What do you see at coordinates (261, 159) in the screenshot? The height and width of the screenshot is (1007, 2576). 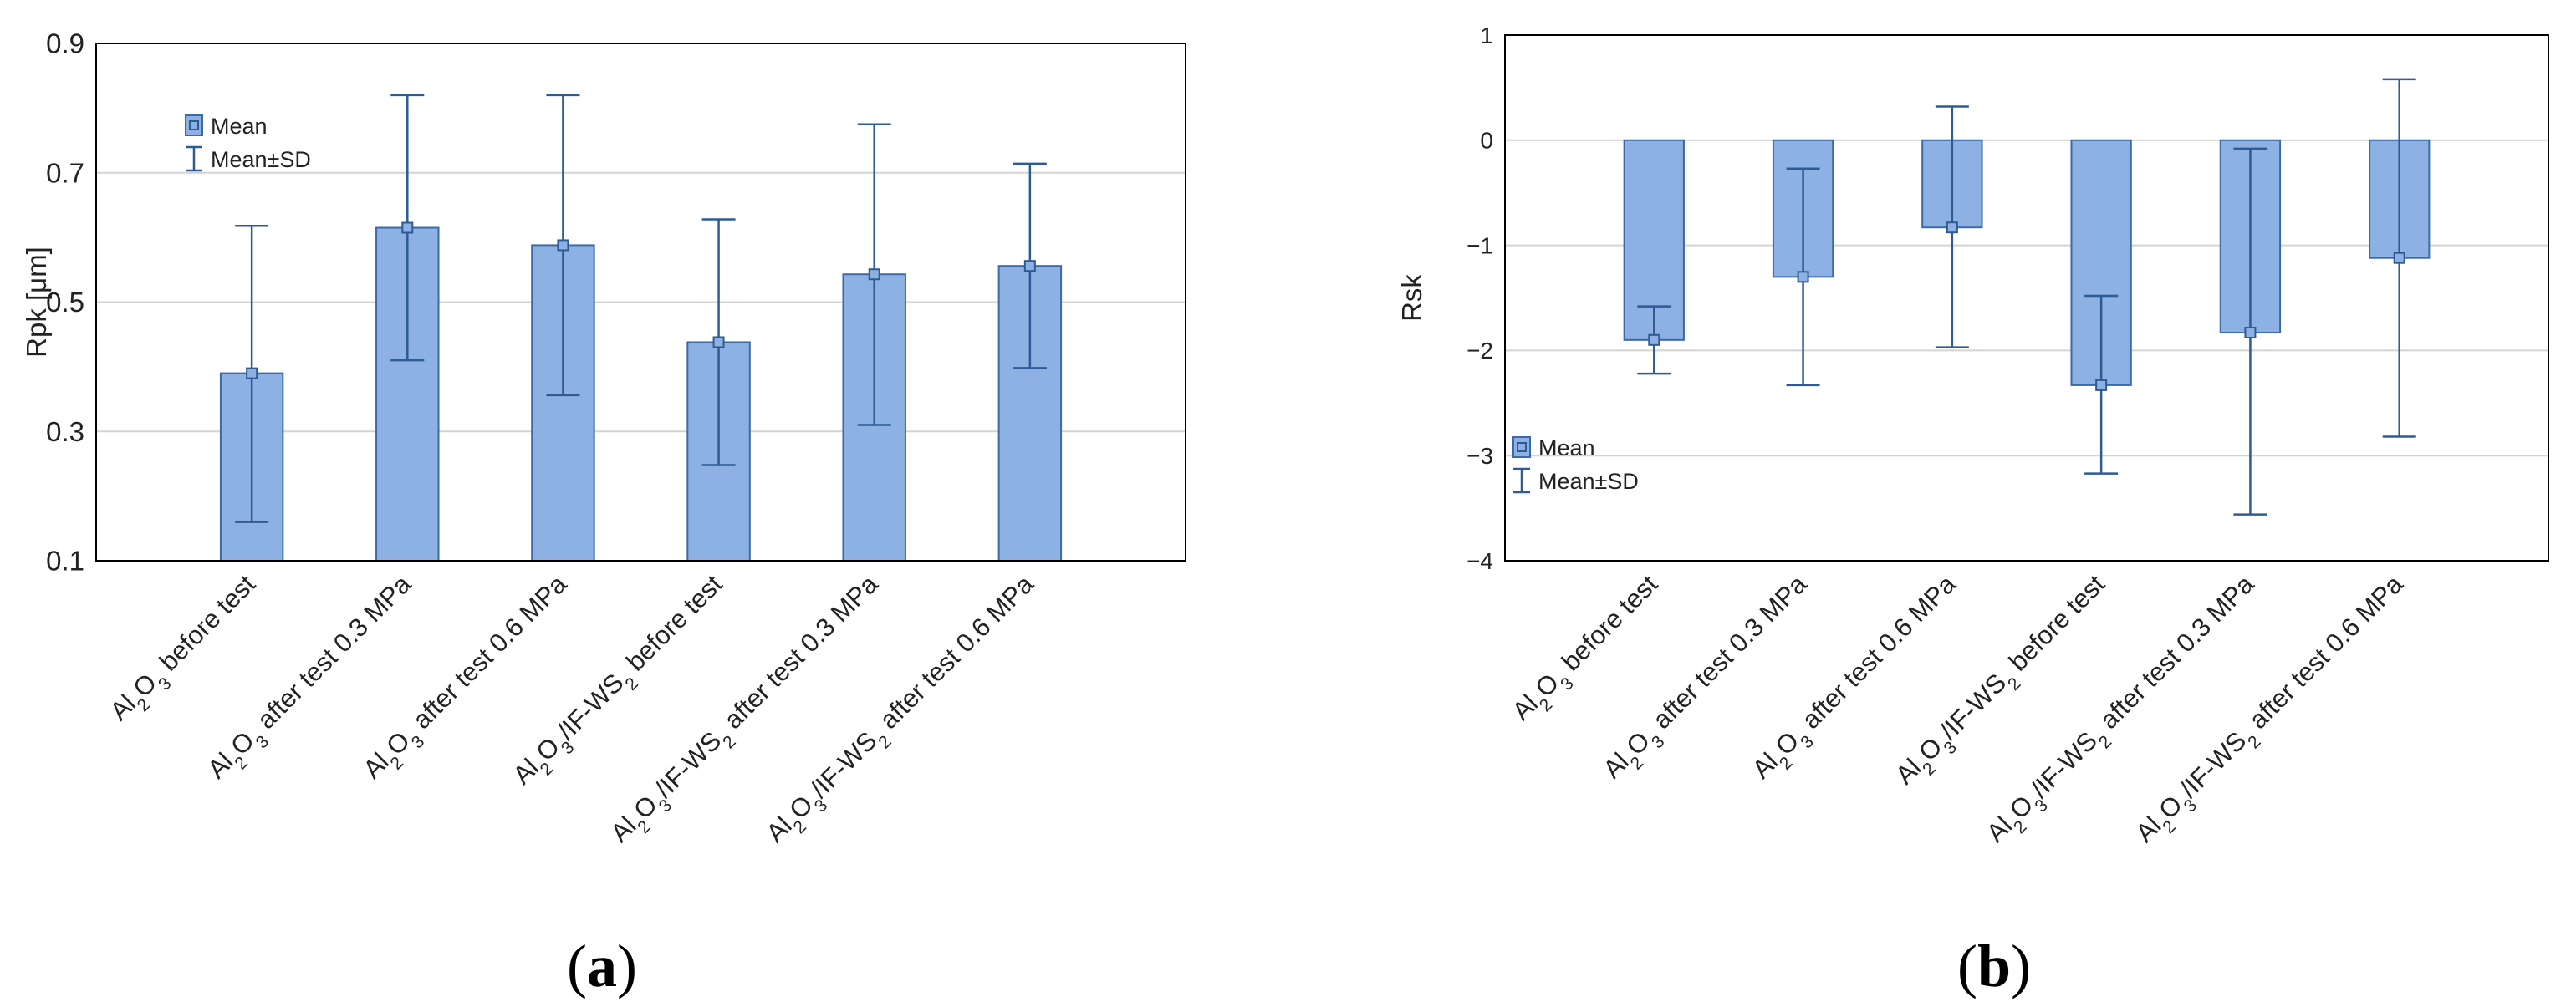 I see `panel-a-legend-sd-label: Mean±SD` at bounding box center [261, 159].